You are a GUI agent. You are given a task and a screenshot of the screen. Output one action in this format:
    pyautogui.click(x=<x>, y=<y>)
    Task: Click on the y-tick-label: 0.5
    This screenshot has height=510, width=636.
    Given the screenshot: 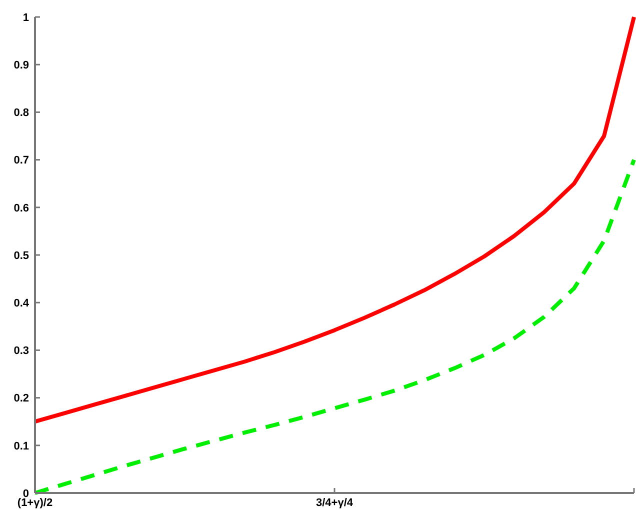 What is the action you would take?
    pyautogui.click(x=21, y=256)
    